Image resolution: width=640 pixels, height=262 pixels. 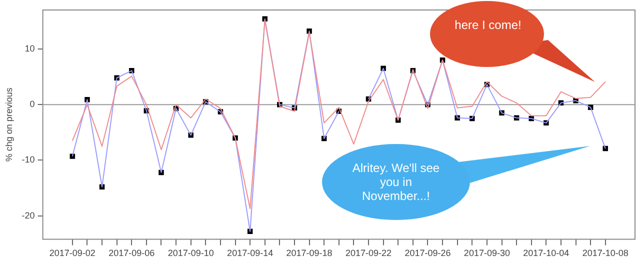 What do you see at coordinates (29, 48) in the screenshot?
I see `y-tick-label: 10` at bounding box center [29, 48].